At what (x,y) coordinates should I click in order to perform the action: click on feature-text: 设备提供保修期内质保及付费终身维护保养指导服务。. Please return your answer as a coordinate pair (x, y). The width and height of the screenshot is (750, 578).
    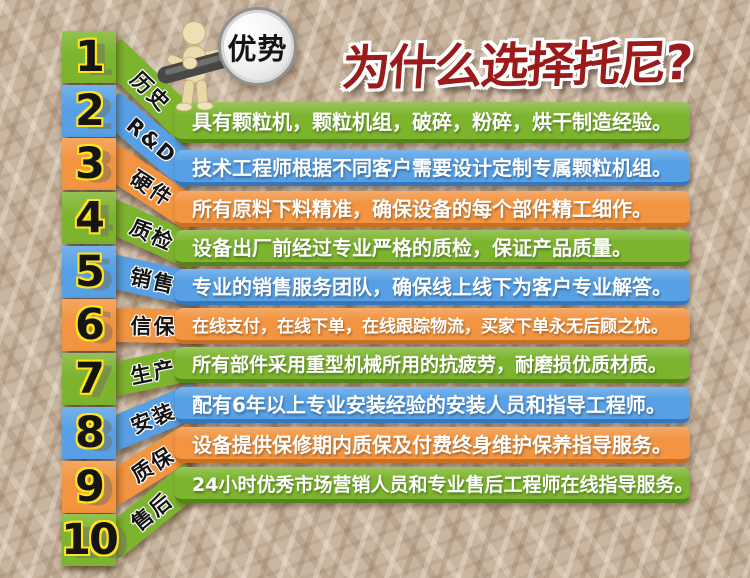
    Looking at the image, I should click on (432, 444).